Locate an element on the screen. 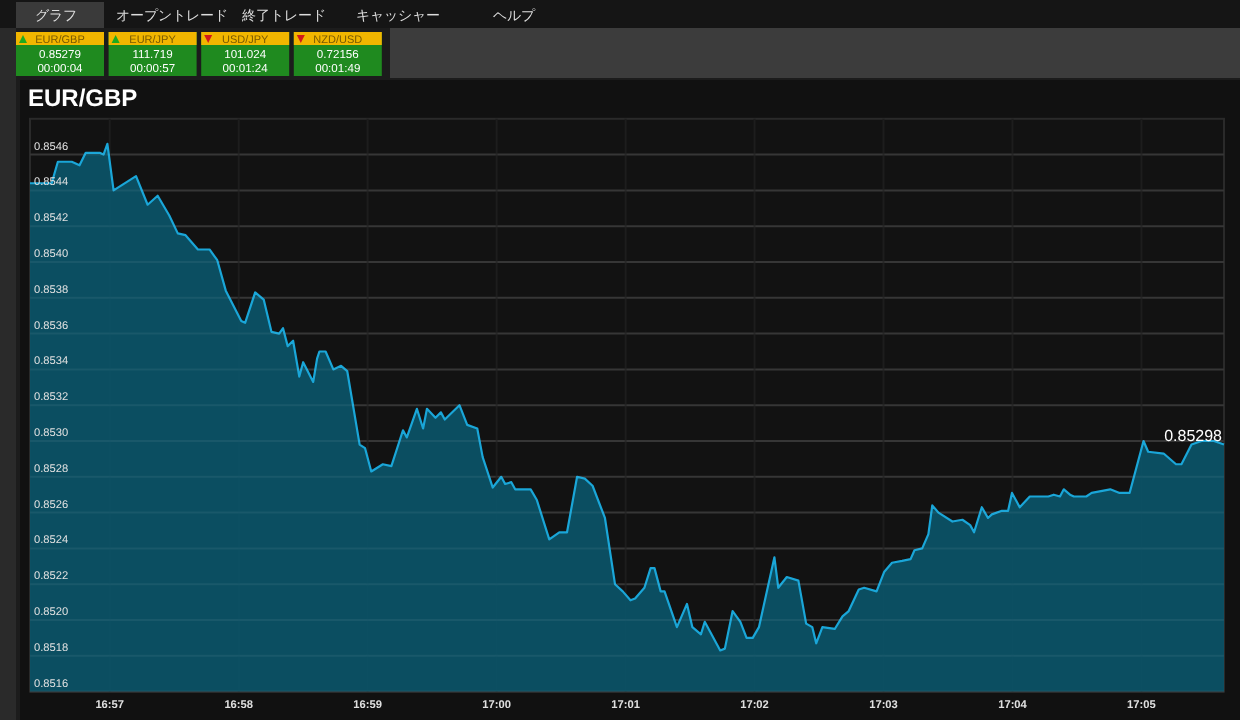 The width and height of the screenshot is (1240, 720). annotation: 0.85298 is located at coordinates (1194, 435).